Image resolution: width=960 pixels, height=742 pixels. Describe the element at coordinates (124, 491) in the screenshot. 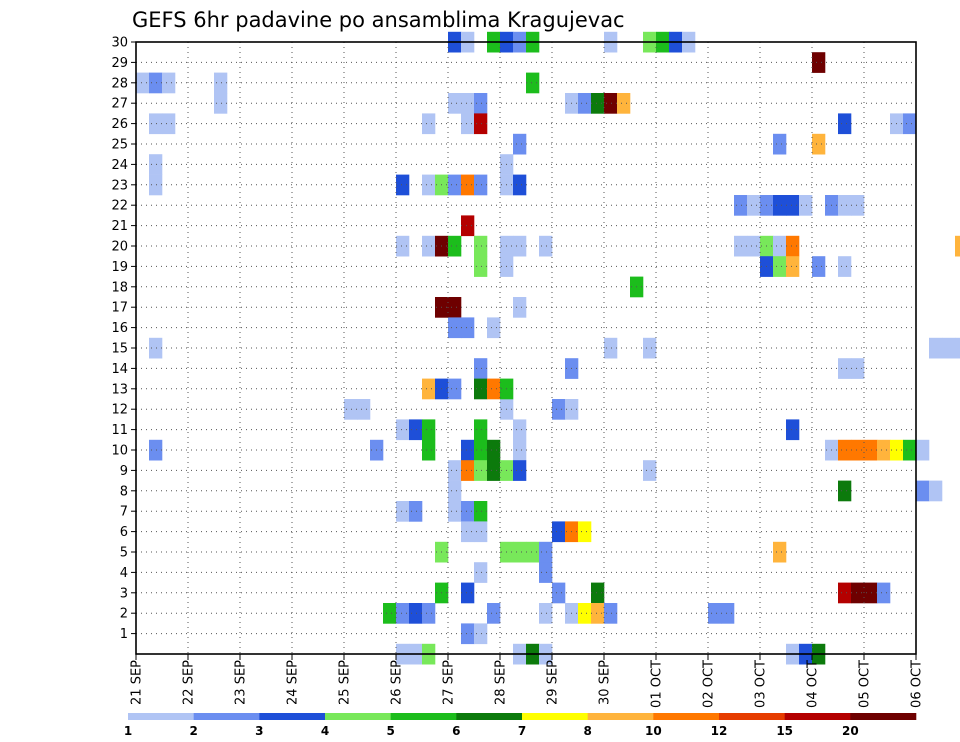

I see `y-tick-label: 8` at that location.